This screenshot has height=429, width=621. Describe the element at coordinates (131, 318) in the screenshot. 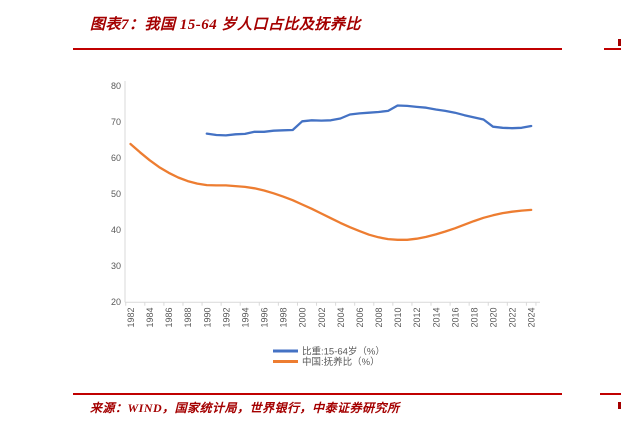

I see `svg-text: 1982` at that location.